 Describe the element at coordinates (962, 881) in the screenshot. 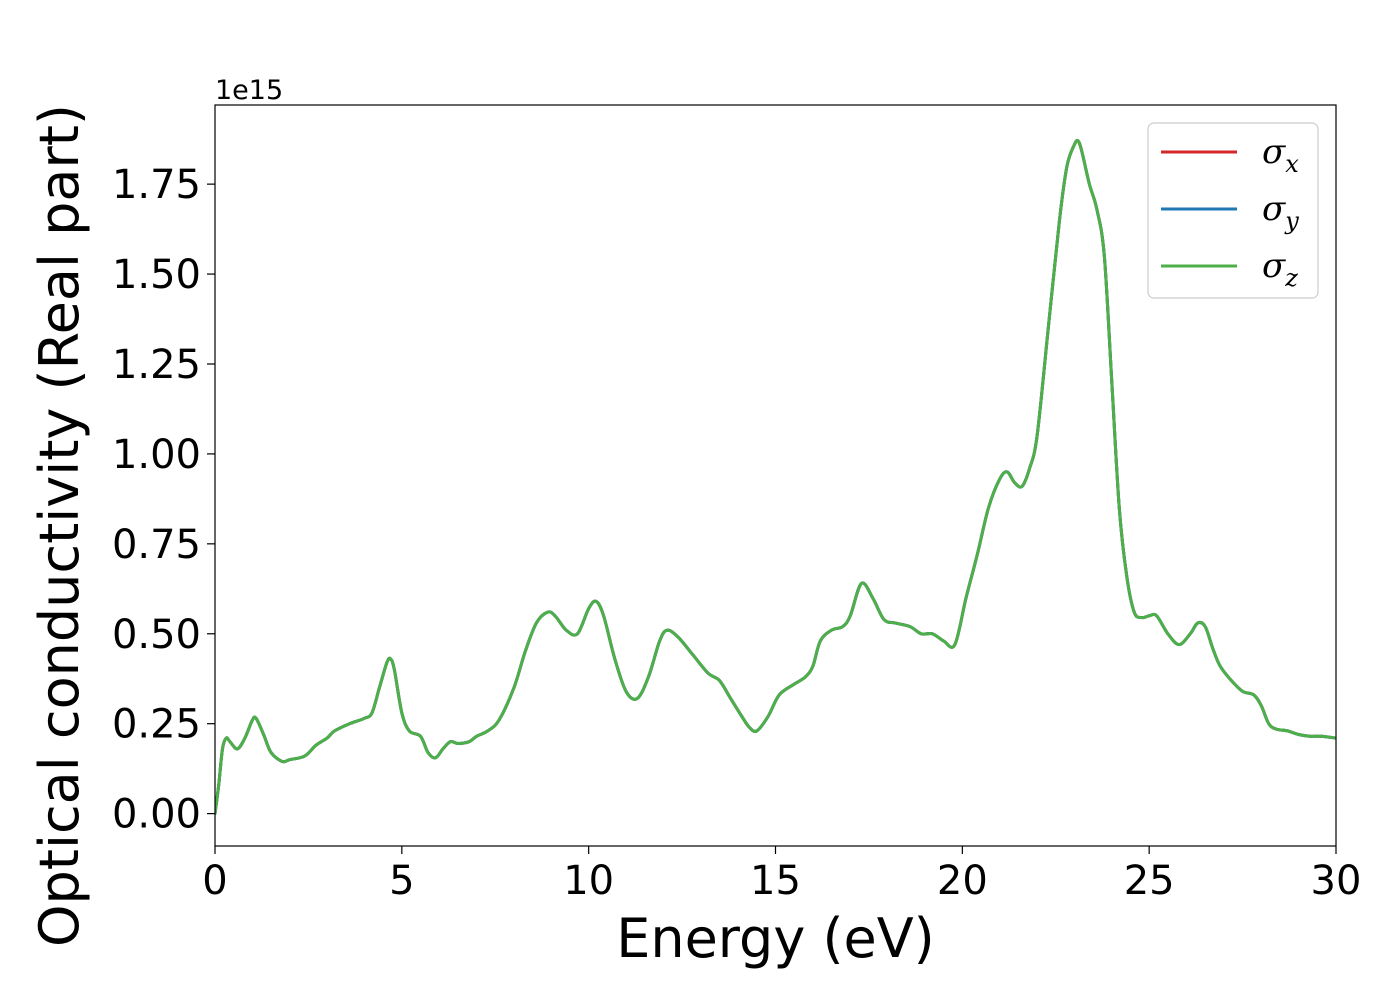

I see `x-tick-label: 20` at that location.